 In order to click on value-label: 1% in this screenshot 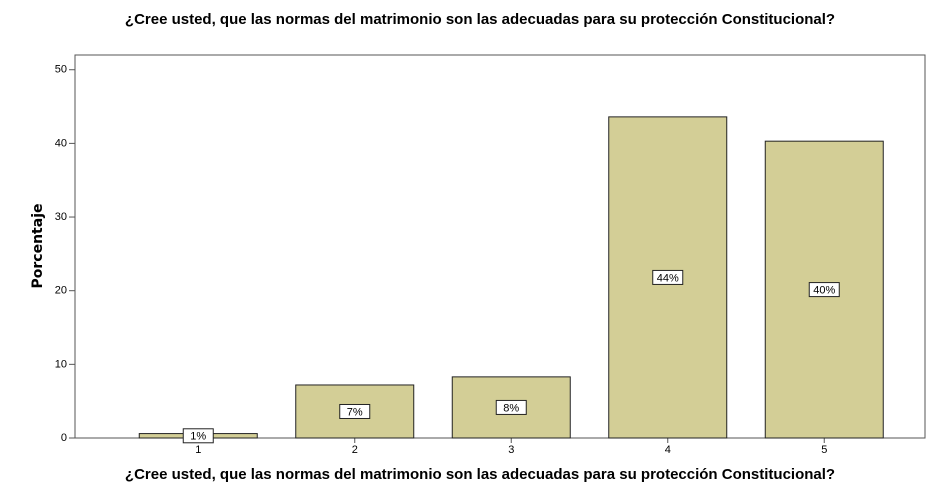, I will do `click(198, 437)`.